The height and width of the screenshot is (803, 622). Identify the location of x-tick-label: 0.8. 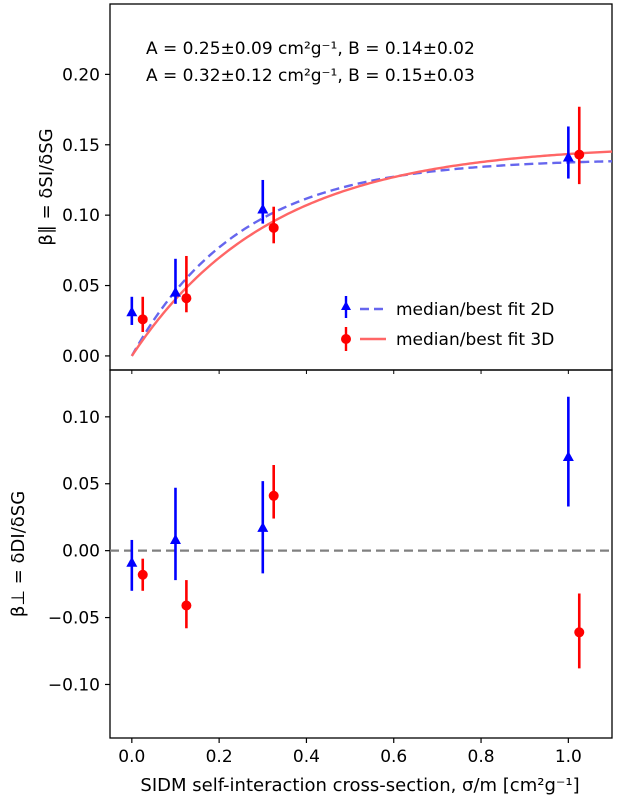
(481, 757).